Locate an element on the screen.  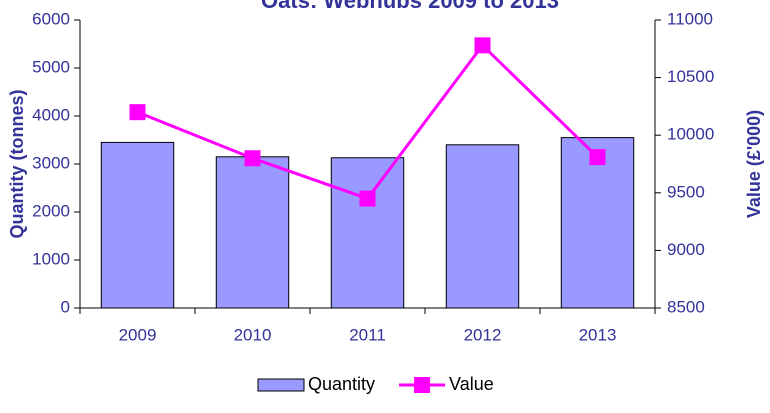
y-tick-label: 5000 is located at coordinates (51, 66).